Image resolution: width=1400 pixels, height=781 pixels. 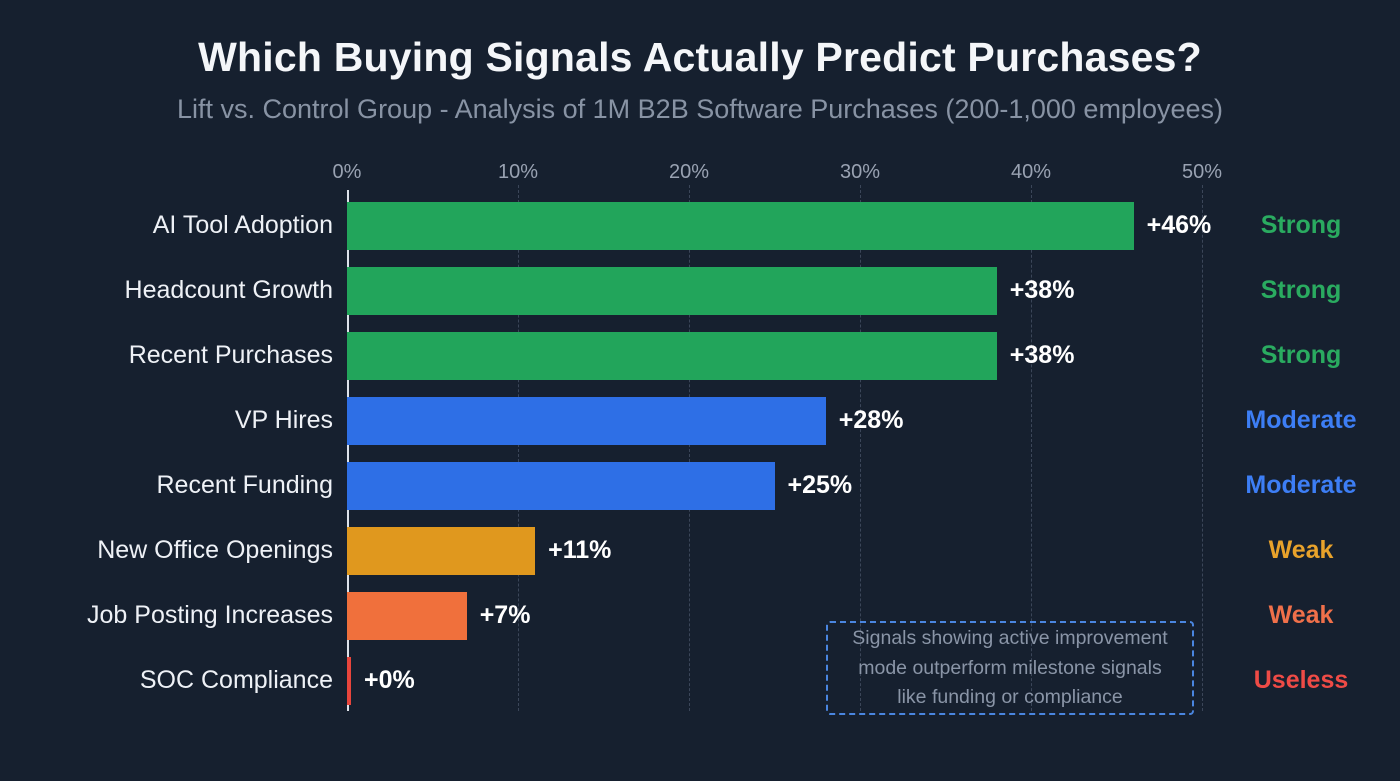 I want to click on category-label: VP Hires, so click(x=283, y=420).